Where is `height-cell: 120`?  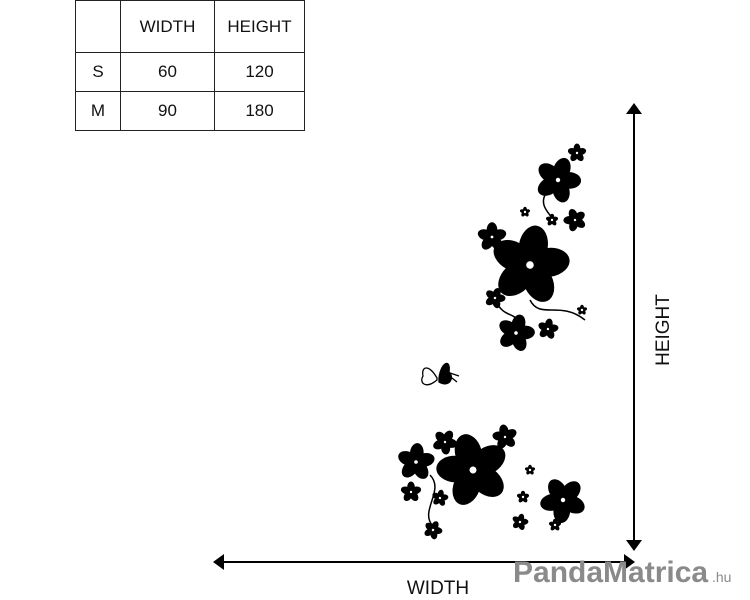 height-cell: 120 is located at coordinates (259, 72).